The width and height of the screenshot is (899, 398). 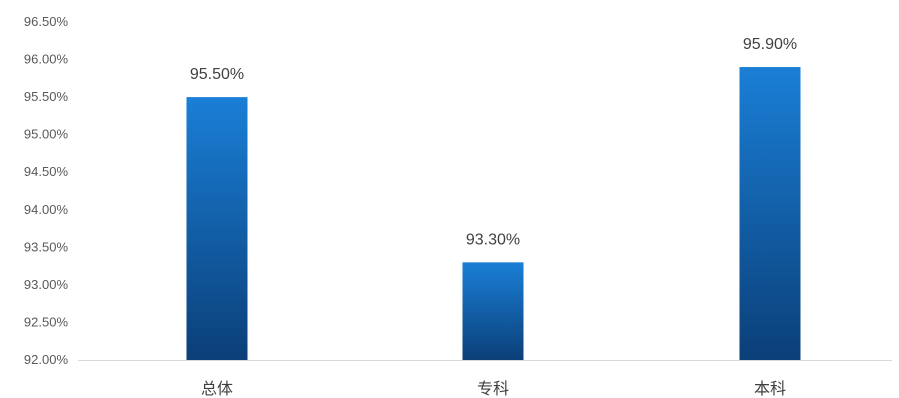 I want to click on y-tick-label: 92.00%, so click(x=46, y=359).